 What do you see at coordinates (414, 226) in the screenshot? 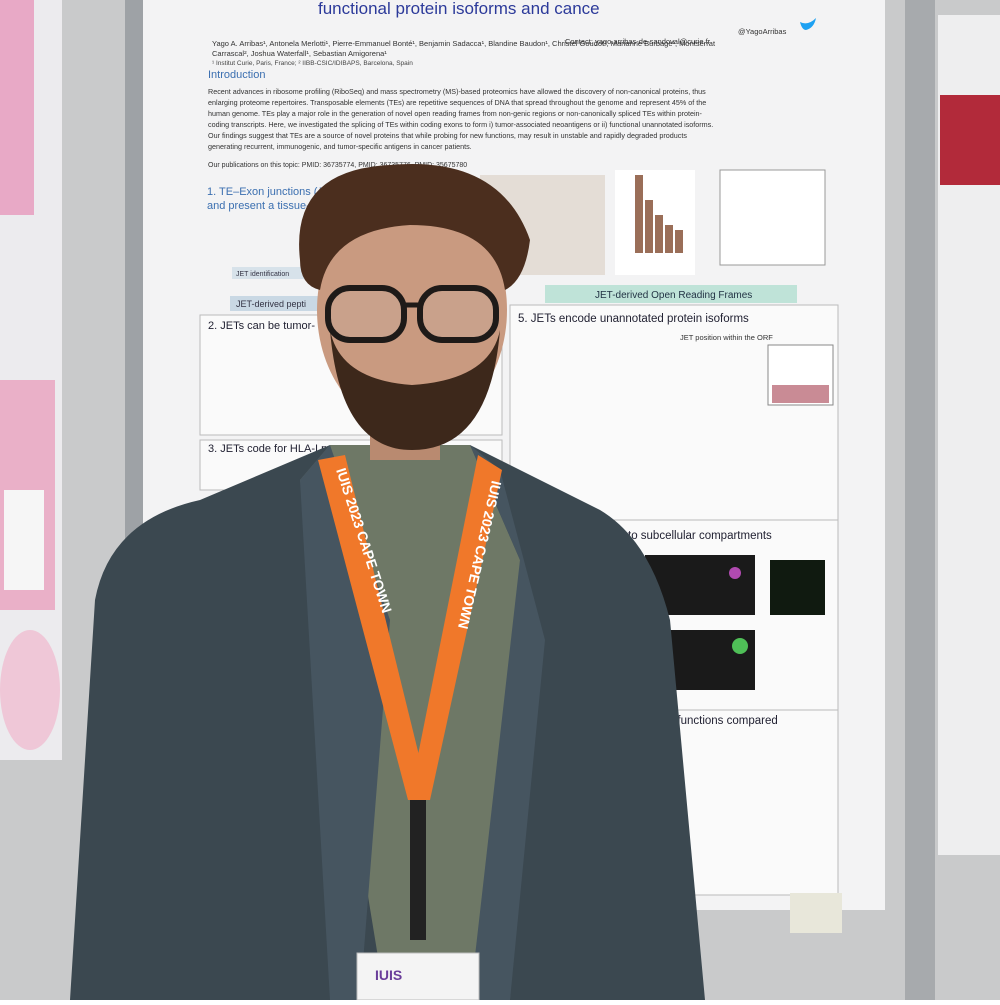
I see `hair` at bounding box center [414, 226].